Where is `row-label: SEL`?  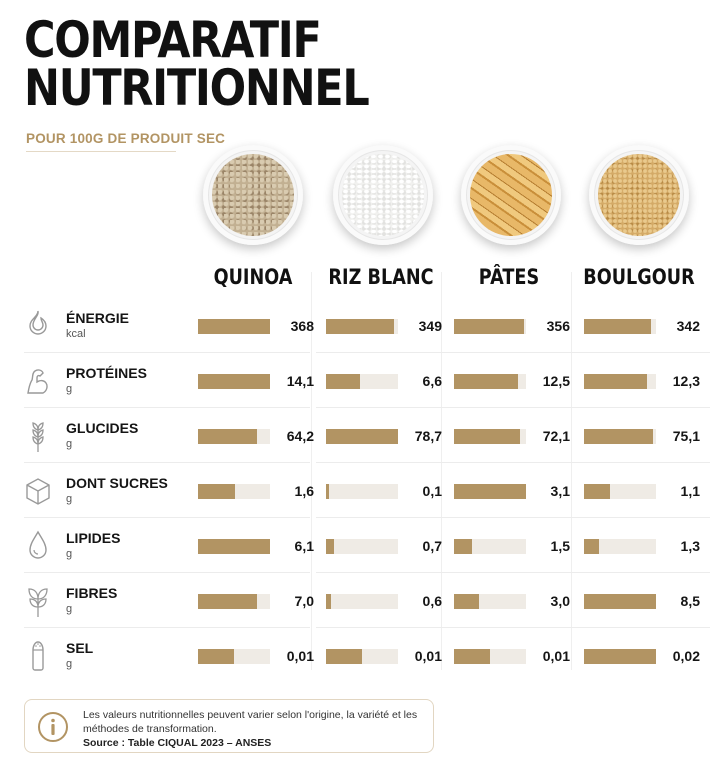 row-label: SEL is located at coordinates (80, 648).